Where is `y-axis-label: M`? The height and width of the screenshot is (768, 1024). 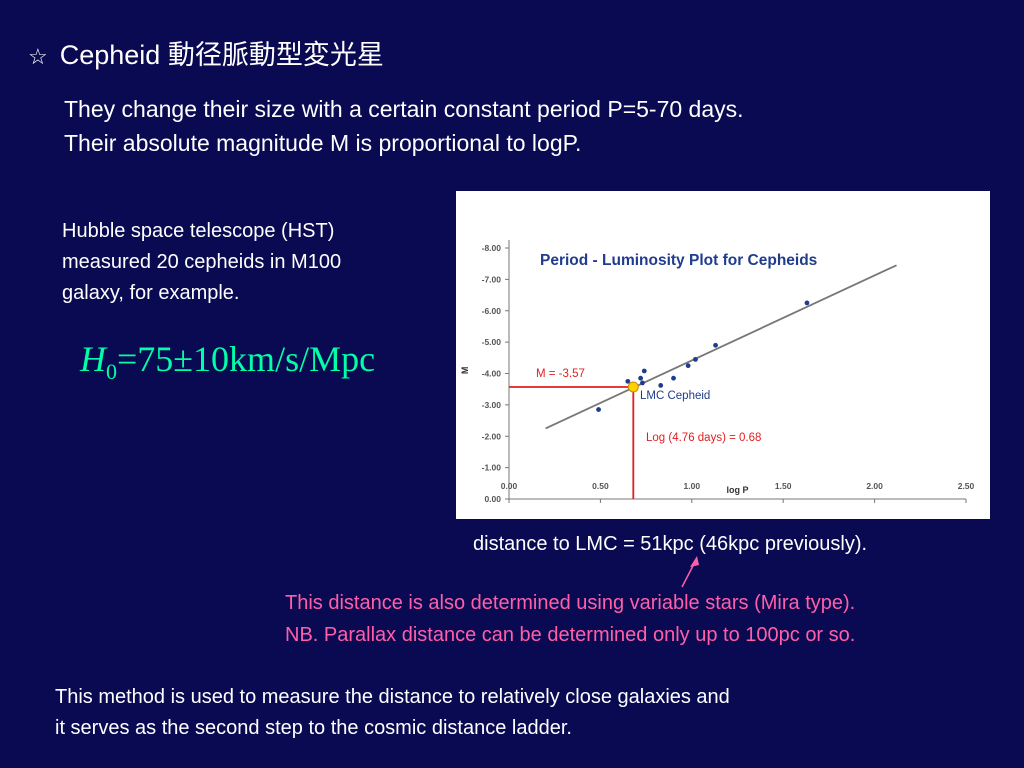
y-axis-label: M is located at coordinates (465, 371).